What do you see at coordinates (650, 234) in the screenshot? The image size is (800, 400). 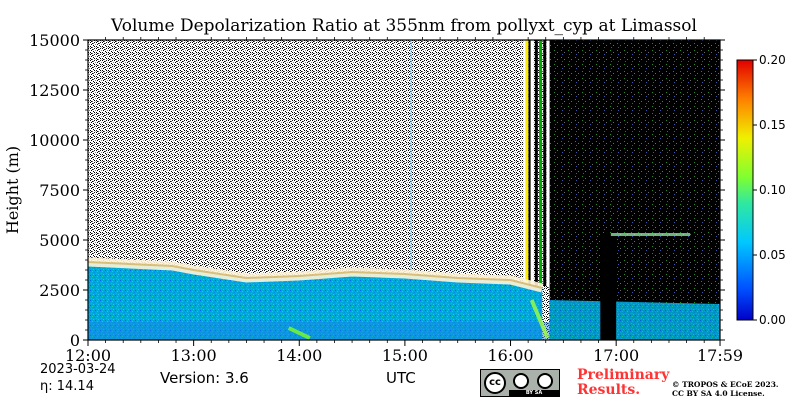 I see `cloud-layer` at bounding box center [650, 234].